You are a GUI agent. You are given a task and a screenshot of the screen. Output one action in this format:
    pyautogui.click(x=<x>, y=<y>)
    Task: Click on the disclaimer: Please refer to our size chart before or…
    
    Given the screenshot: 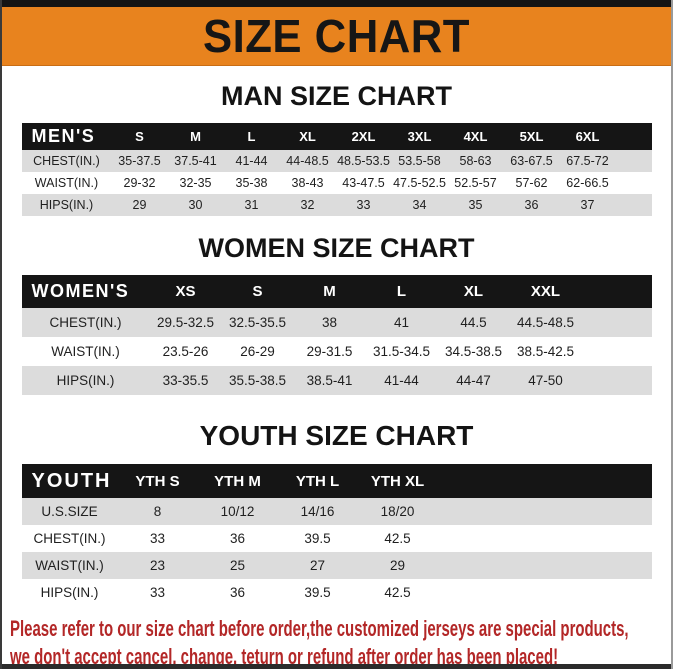 What is the action you would take?
    pyautogui.click(x=336, y=642)
    